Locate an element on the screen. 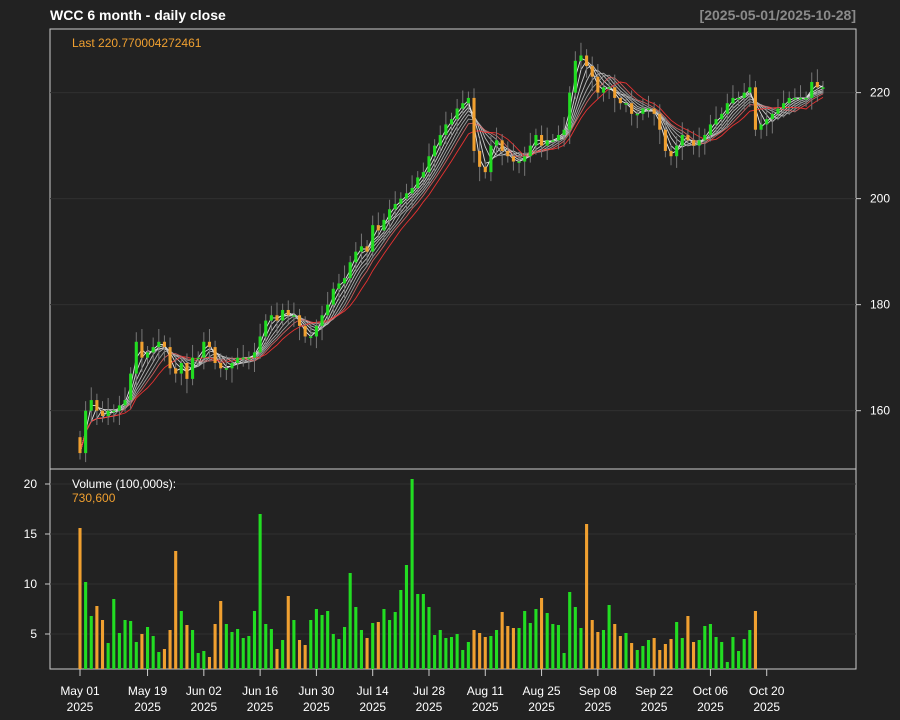  last-price-label: Last 220.770004272461 is located at coordinates (137, 43).